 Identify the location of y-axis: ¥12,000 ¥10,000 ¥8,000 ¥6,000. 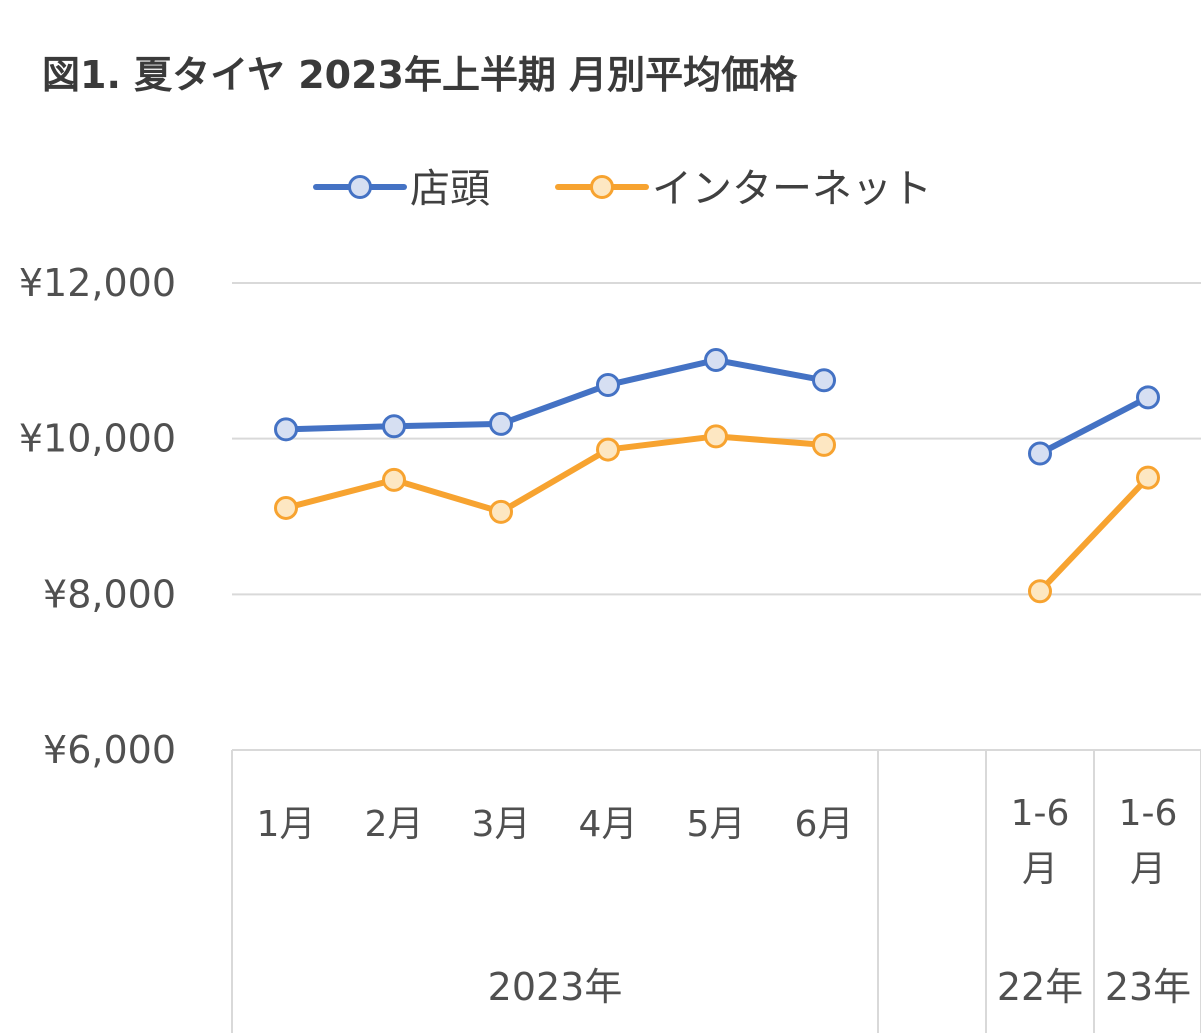
(97, 516).